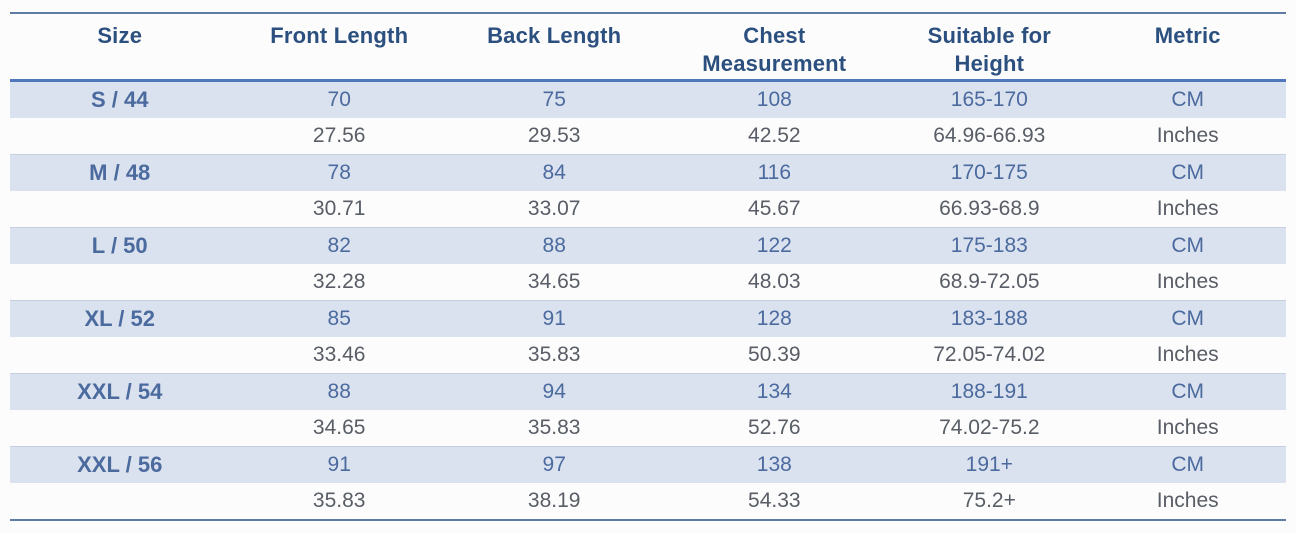 The image size is (1296, 533). I want to click on cell-front-length: 27.56, so click(339, 136).